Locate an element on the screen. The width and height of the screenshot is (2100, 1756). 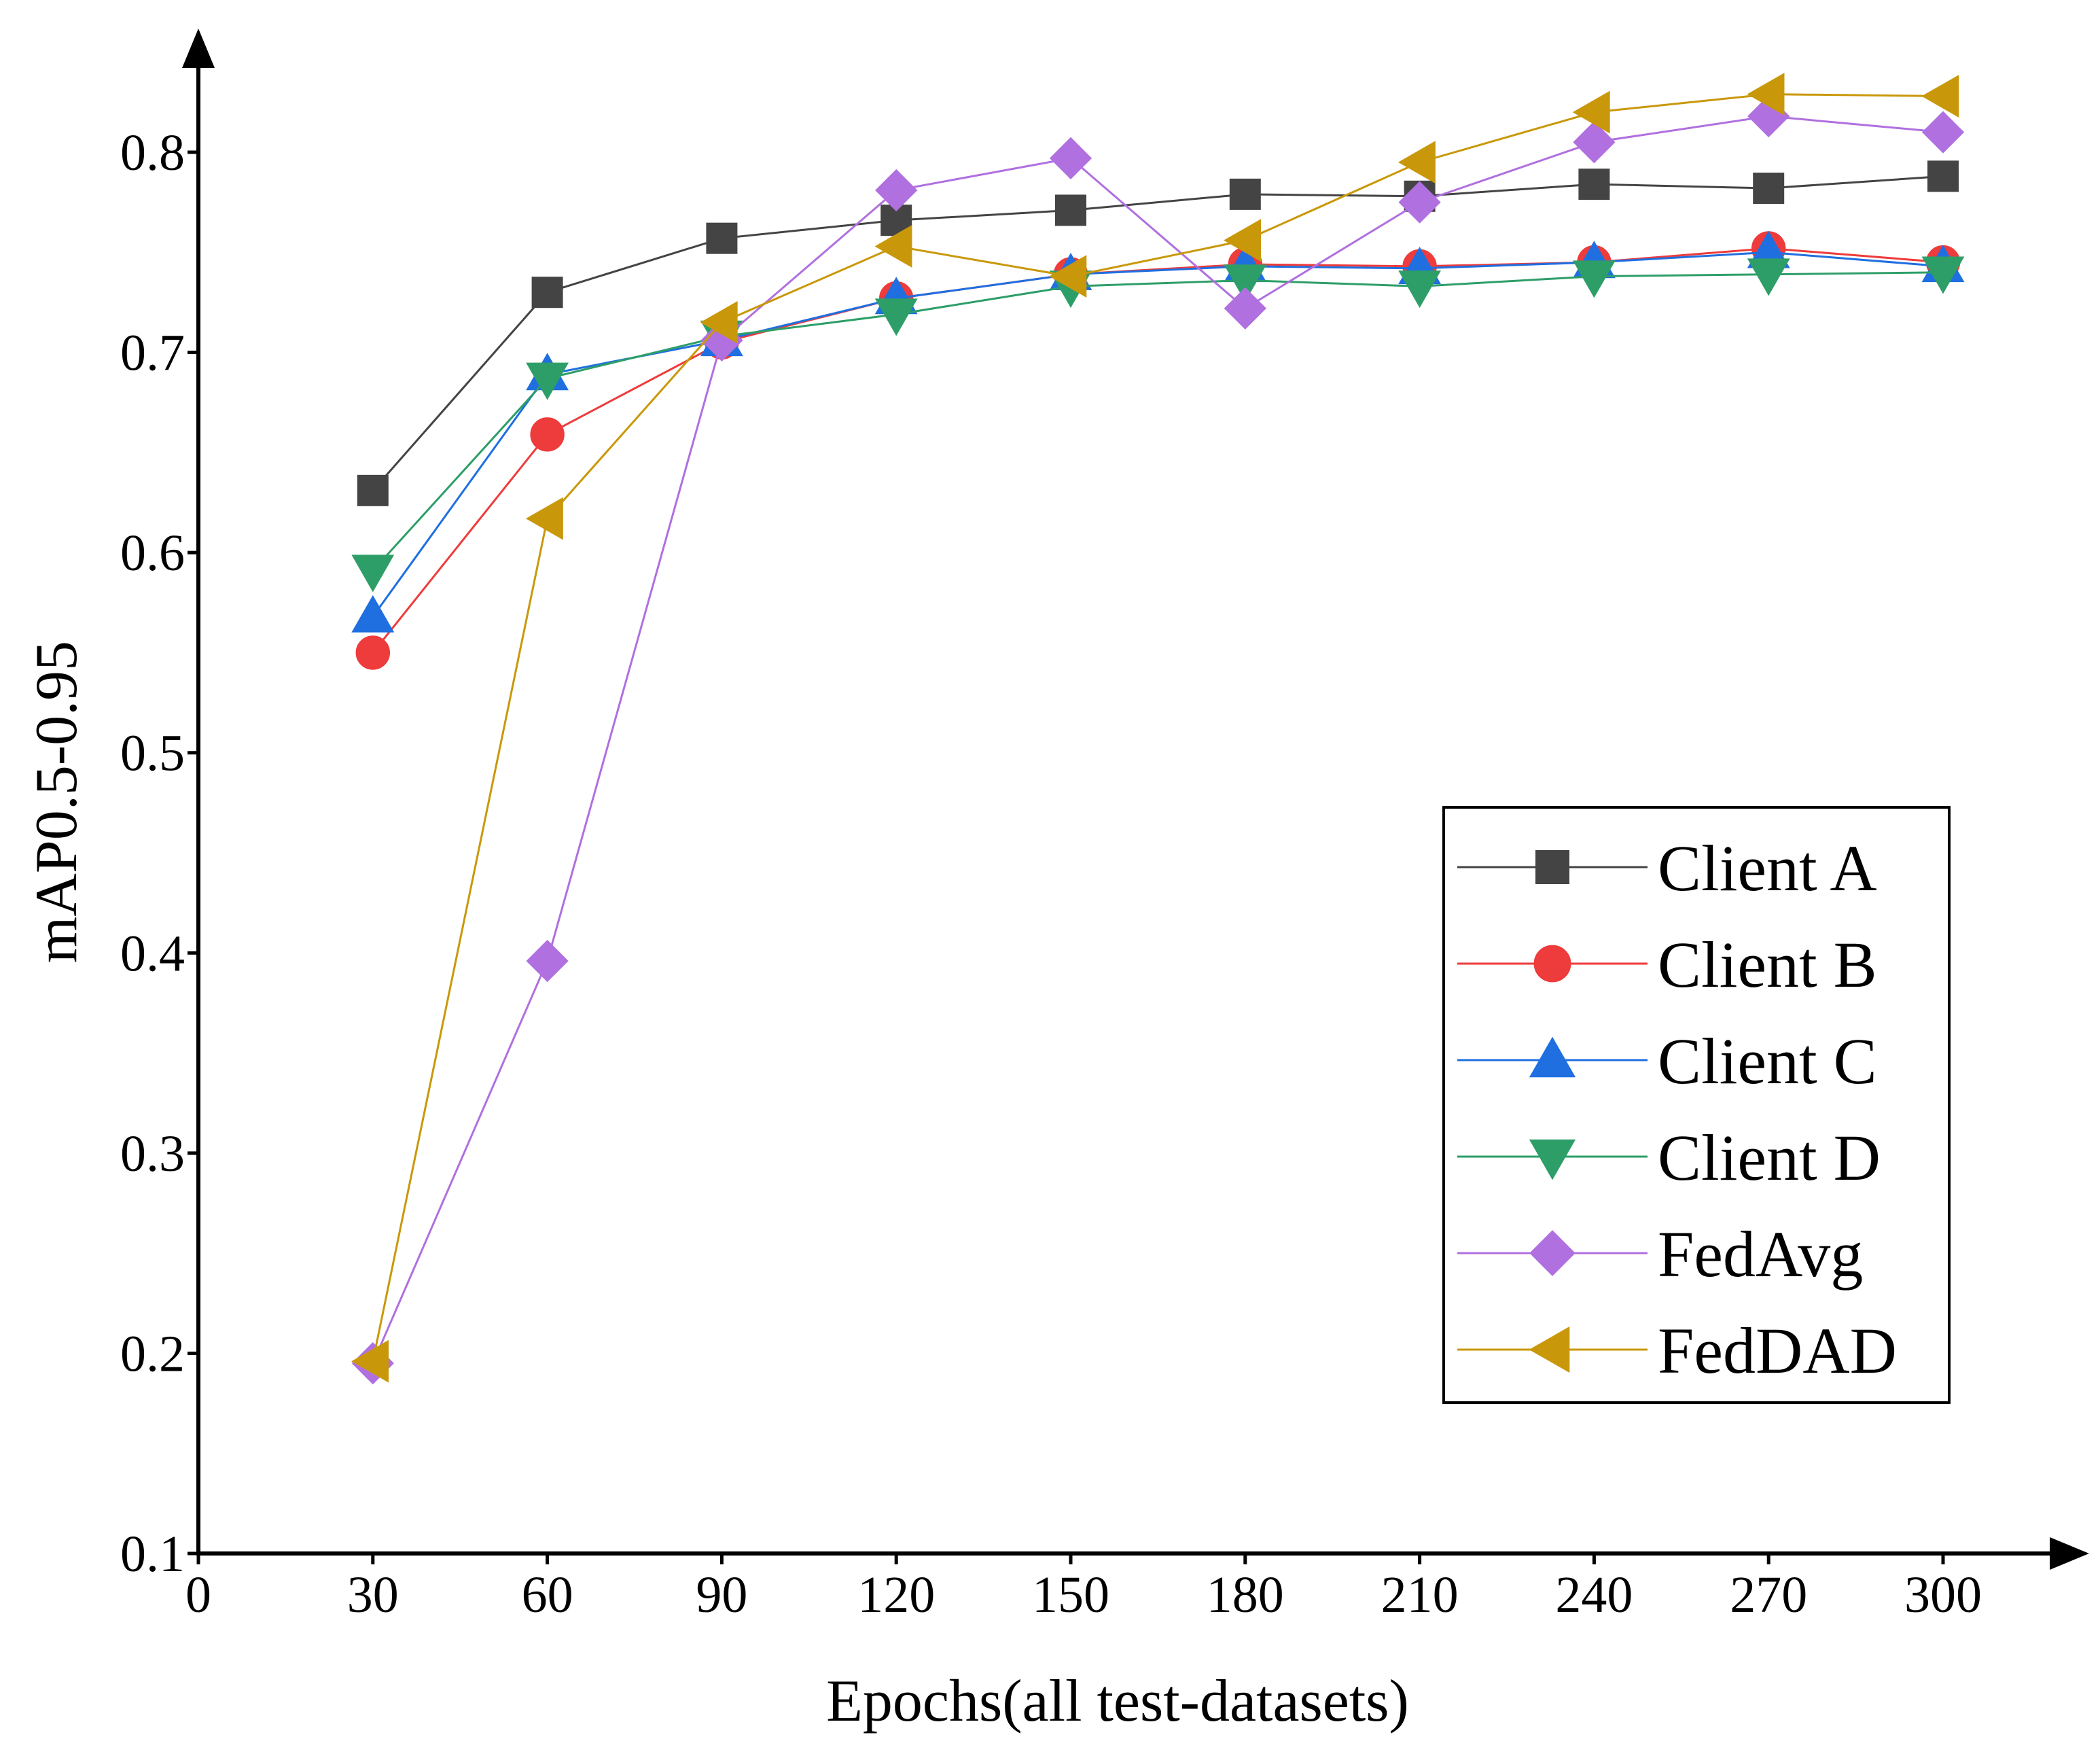
legend-label: FedDAD is located at coordinates (1778, 1350).